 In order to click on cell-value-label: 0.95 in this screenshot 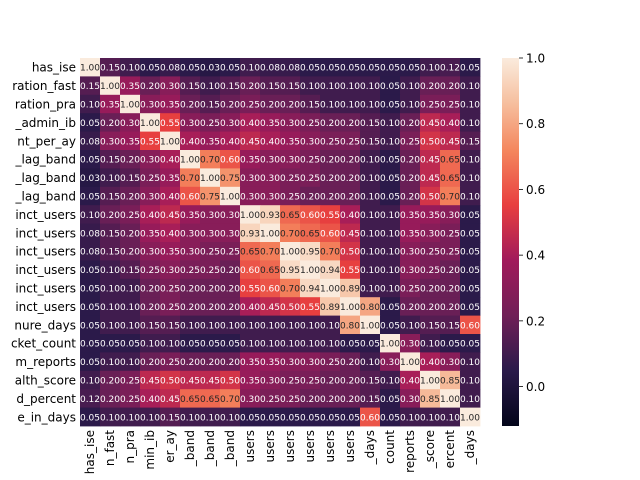, I will do `click(310, 253)`.